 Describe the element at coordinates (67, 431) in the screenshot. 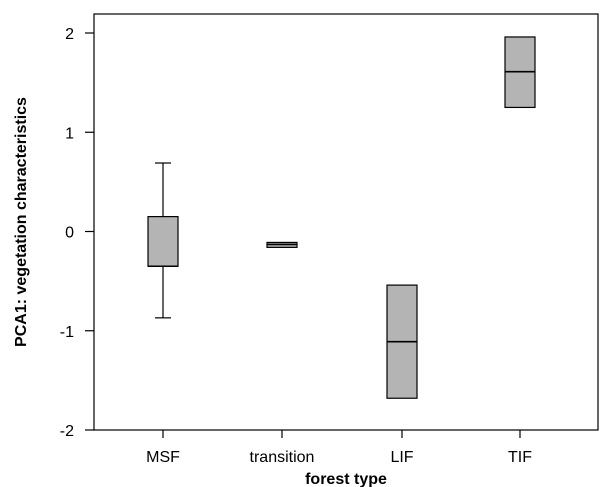

I see `y-tick-label: -2` at that location.